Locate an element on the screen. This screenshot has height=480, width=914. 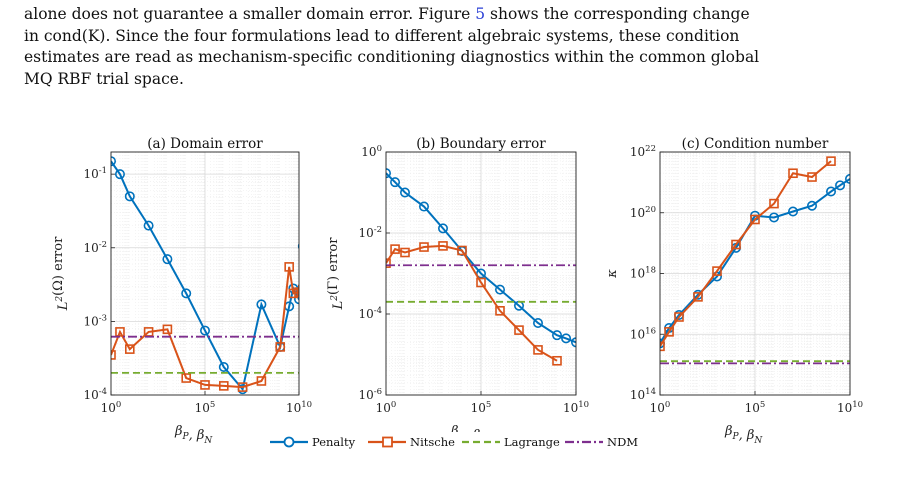
legend-marker-penalty is located at coordinates (289, 442).